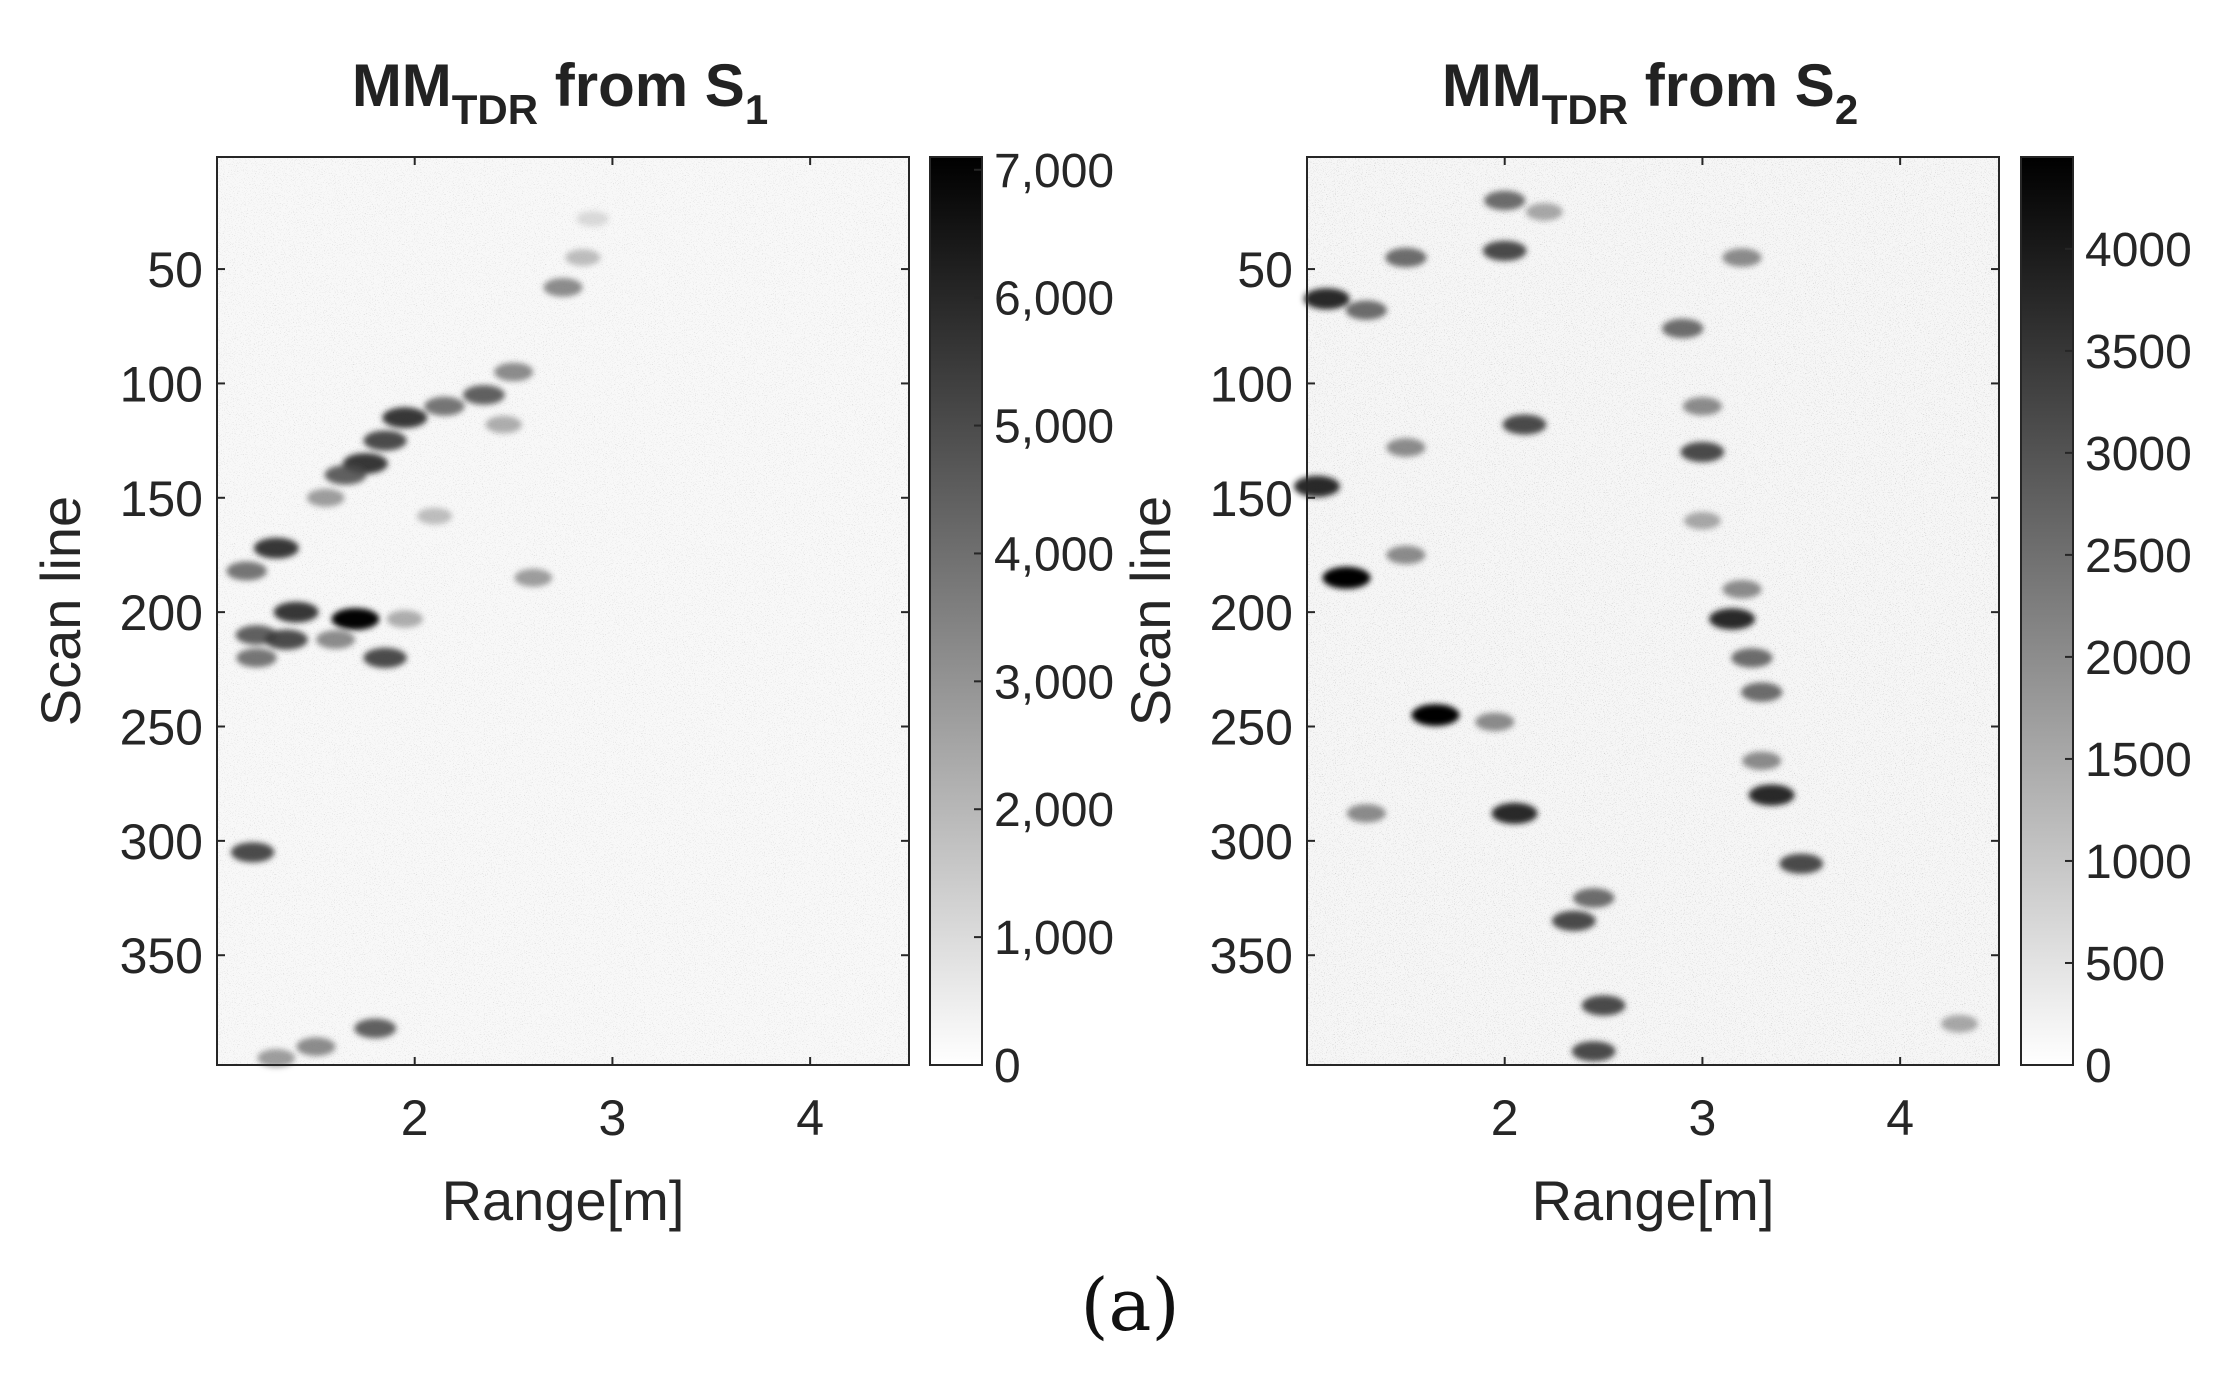 The height and width of the screenshot is (1380, 2230). I want to click on colorbar-tick-label: 5,000, so click(1054, 427).